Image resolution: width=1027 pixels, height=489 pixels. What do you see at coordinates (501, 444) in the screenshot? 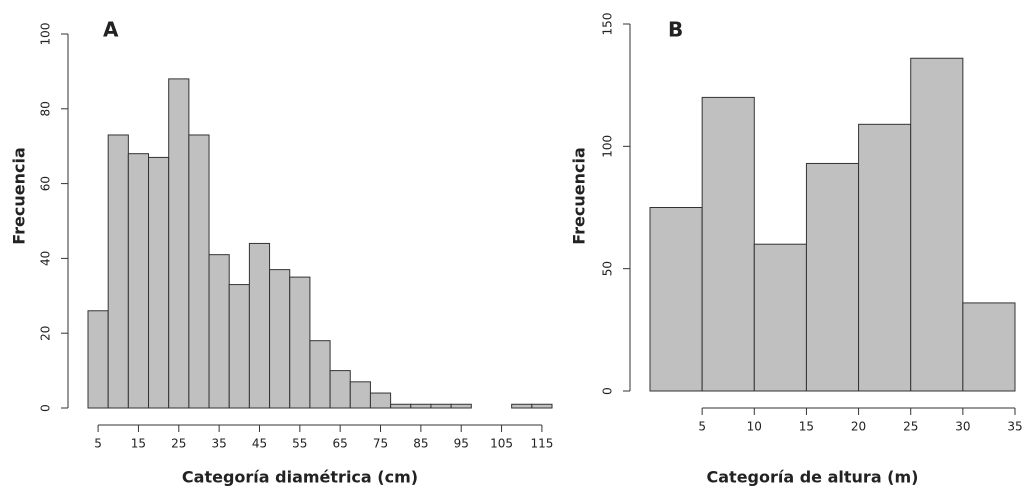
I see `x-tick-label: 105` at bounding box center [501, 444].